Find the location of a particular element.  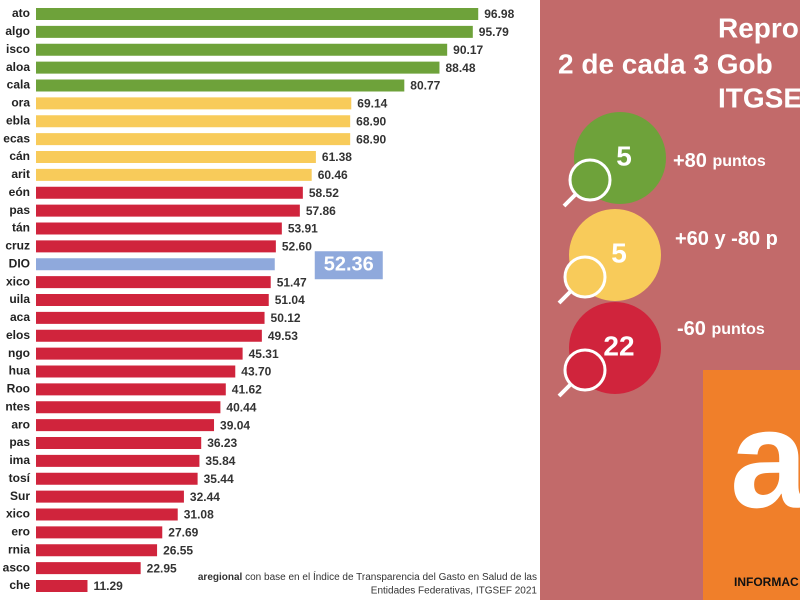

category-label: ato is located at coordinates (21, 13).